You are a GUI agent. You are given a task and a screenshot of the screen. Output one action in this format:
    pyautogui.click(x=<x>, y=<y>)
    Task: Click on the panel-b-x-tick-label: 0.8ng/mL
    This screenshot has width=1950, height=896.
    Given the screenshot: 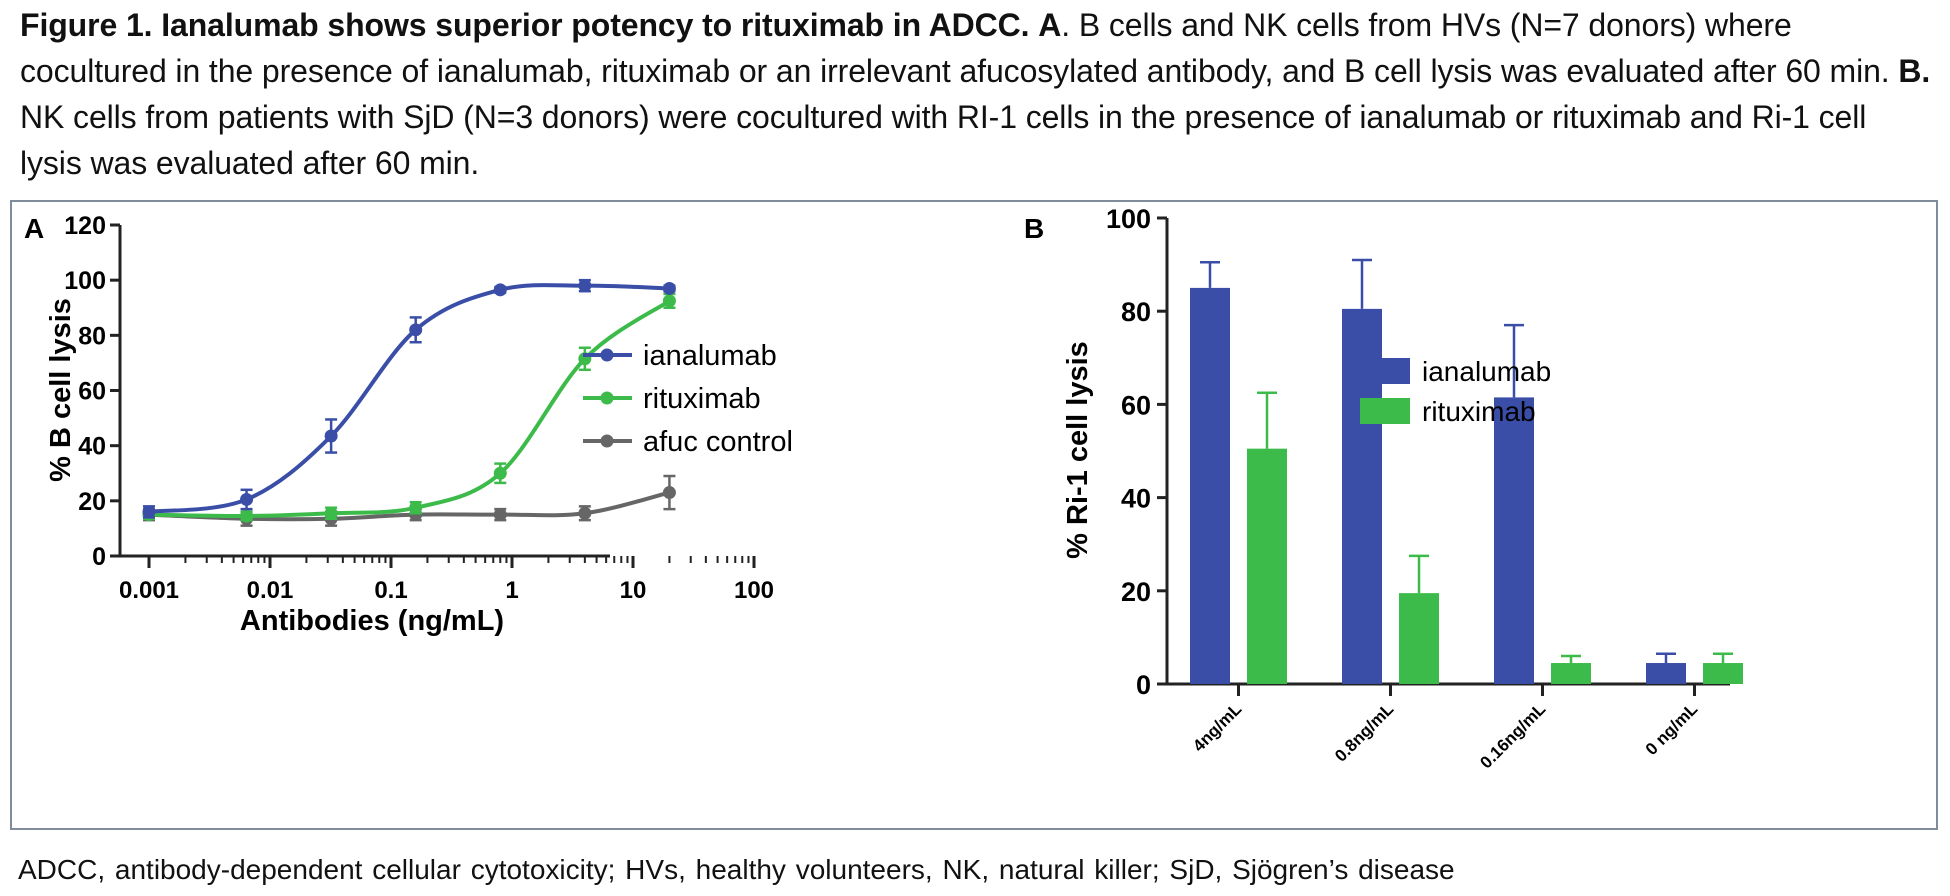 What is the action you would take?
    pyautogui.click(x=1364, y=732)
    